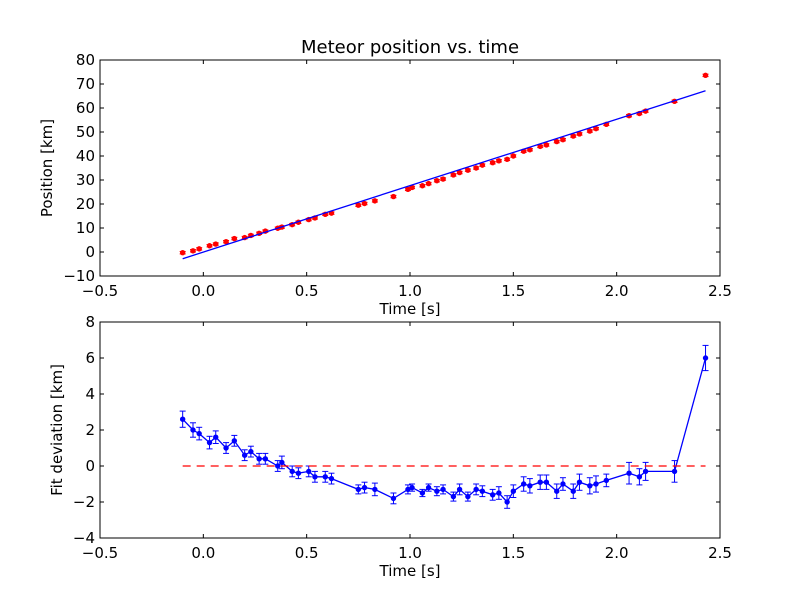  Describe the element at coordinates (100, 291) in the screenshot. I see `position-x-tick-label: −0.5` at that location.